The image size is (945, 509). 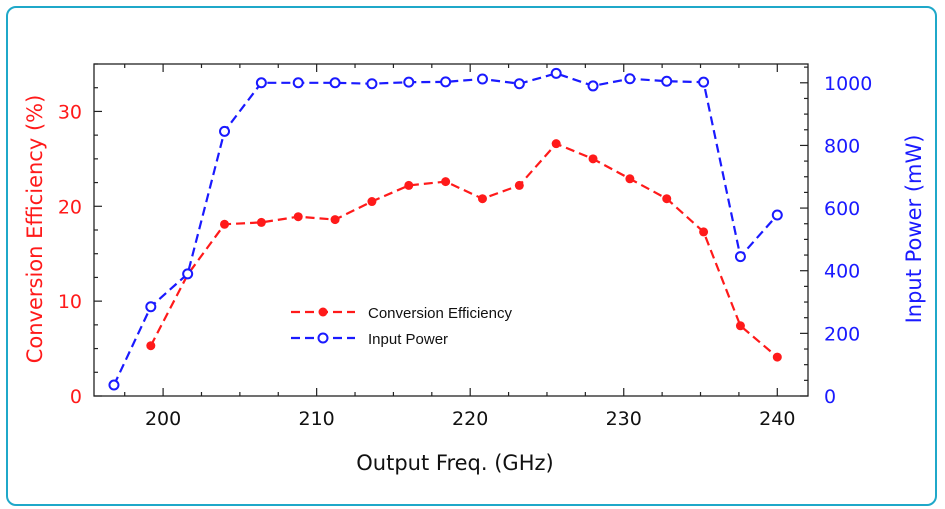 What do you see at coordinates (842, 146) in the screenshot?
I see `y-right-tick-label: 800` at bounding box center [842, 146].